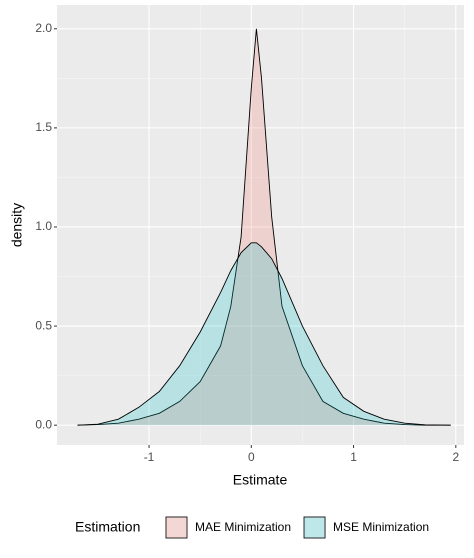 The height and width of the screenshot is (558, 474). What do you see at coordinates (43, 28) in the screenshot?
I see `y-tick-label: 2.0` at bounding box center [43, 28].